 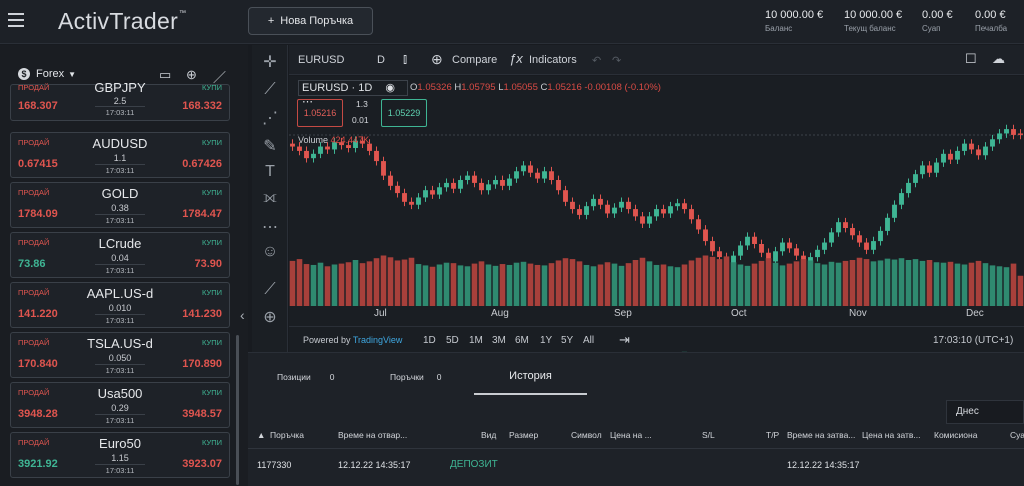 I want to click on col-swap: Суа, so click(x=1017, y=435).